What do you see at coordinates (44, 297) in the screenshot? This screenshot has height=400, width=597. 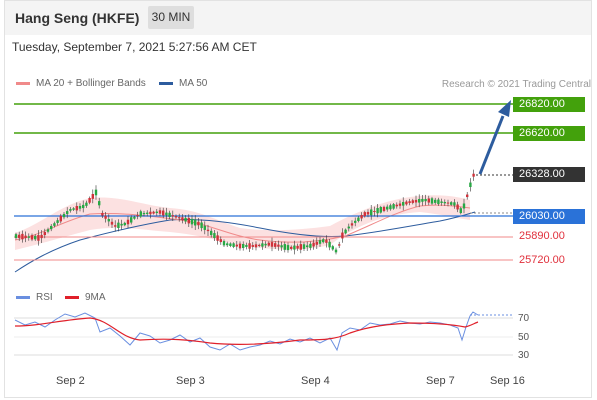 I see `legend-rsi-label: RSI` at bounding box center [44, 297].